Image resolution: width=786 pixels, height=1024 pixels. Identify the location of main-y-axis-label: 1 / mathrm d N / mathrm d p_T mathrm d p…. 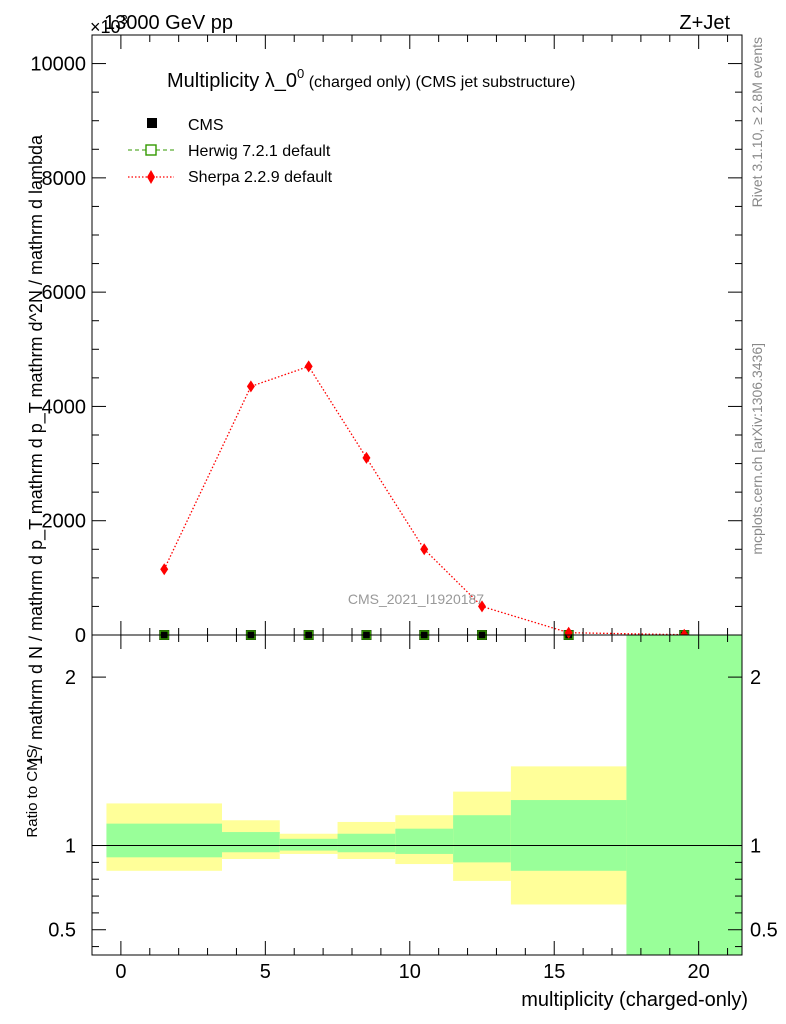
(36, 449).